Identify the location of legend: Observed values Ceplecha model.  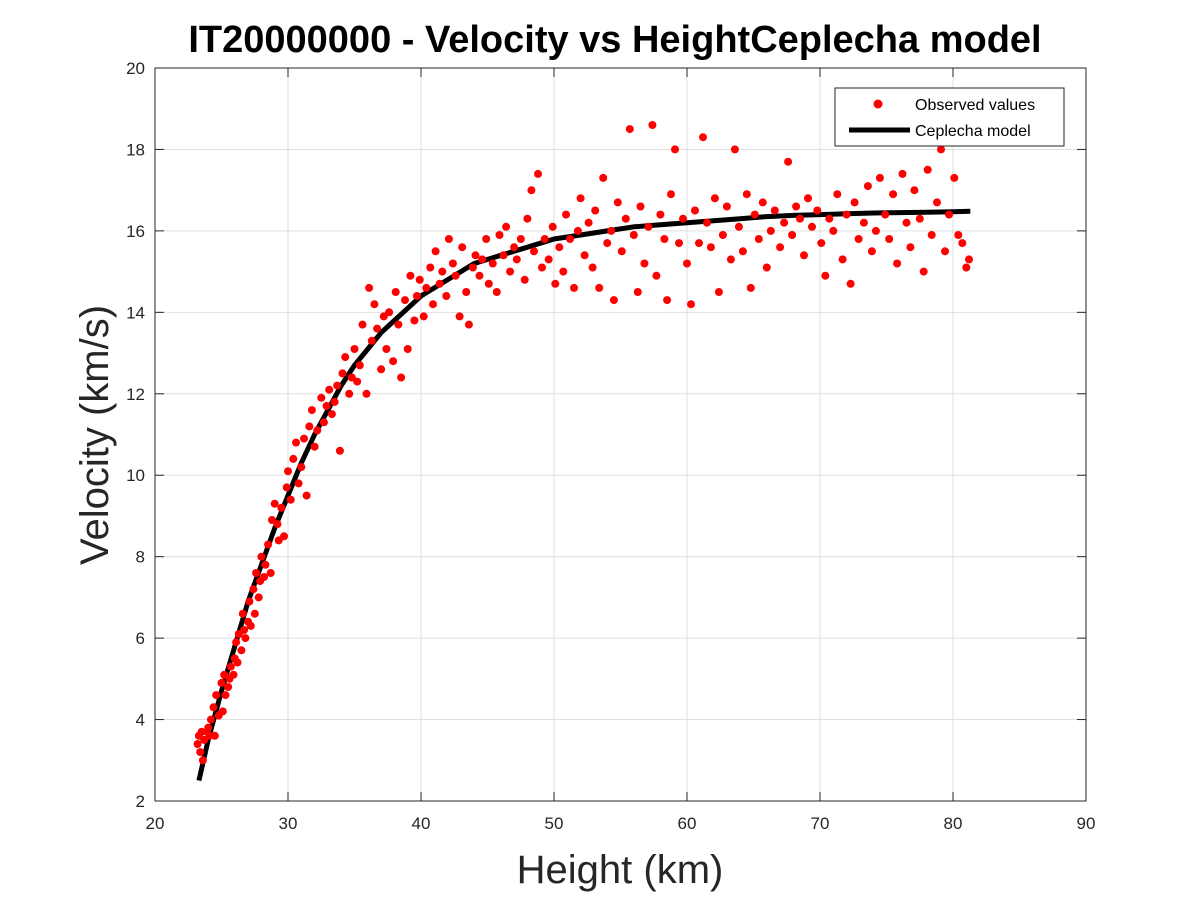
(949, 117).